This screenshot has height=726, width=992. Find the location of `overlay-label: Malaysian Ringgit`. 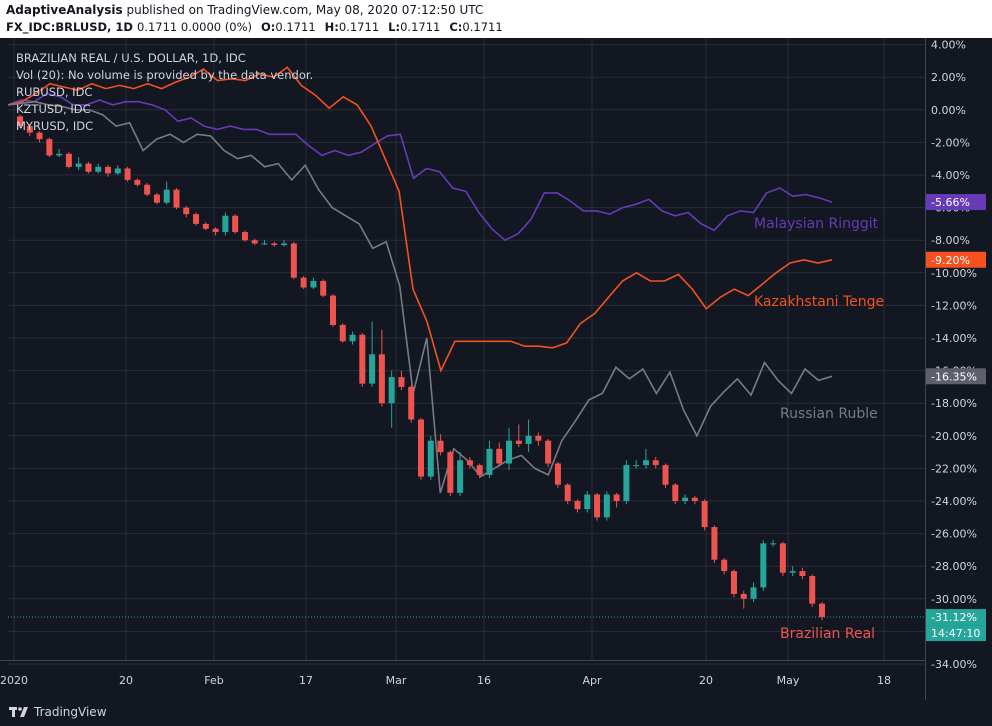

overlay-label: Malaysian Ringgit is located at coordinates (816, 224).